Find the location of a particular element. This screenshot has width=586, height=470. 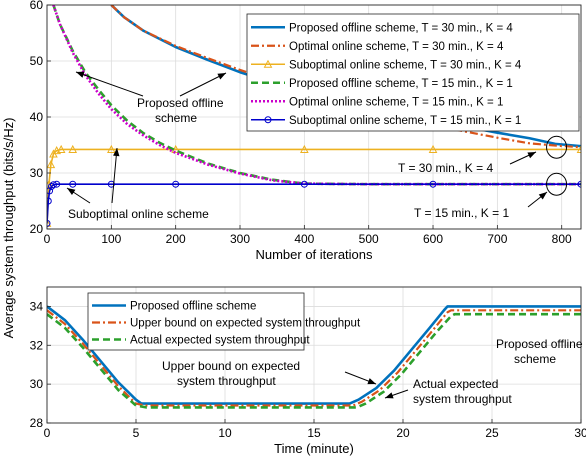

x-axis-label: Number of iterations is located at coordinates (314, 254).